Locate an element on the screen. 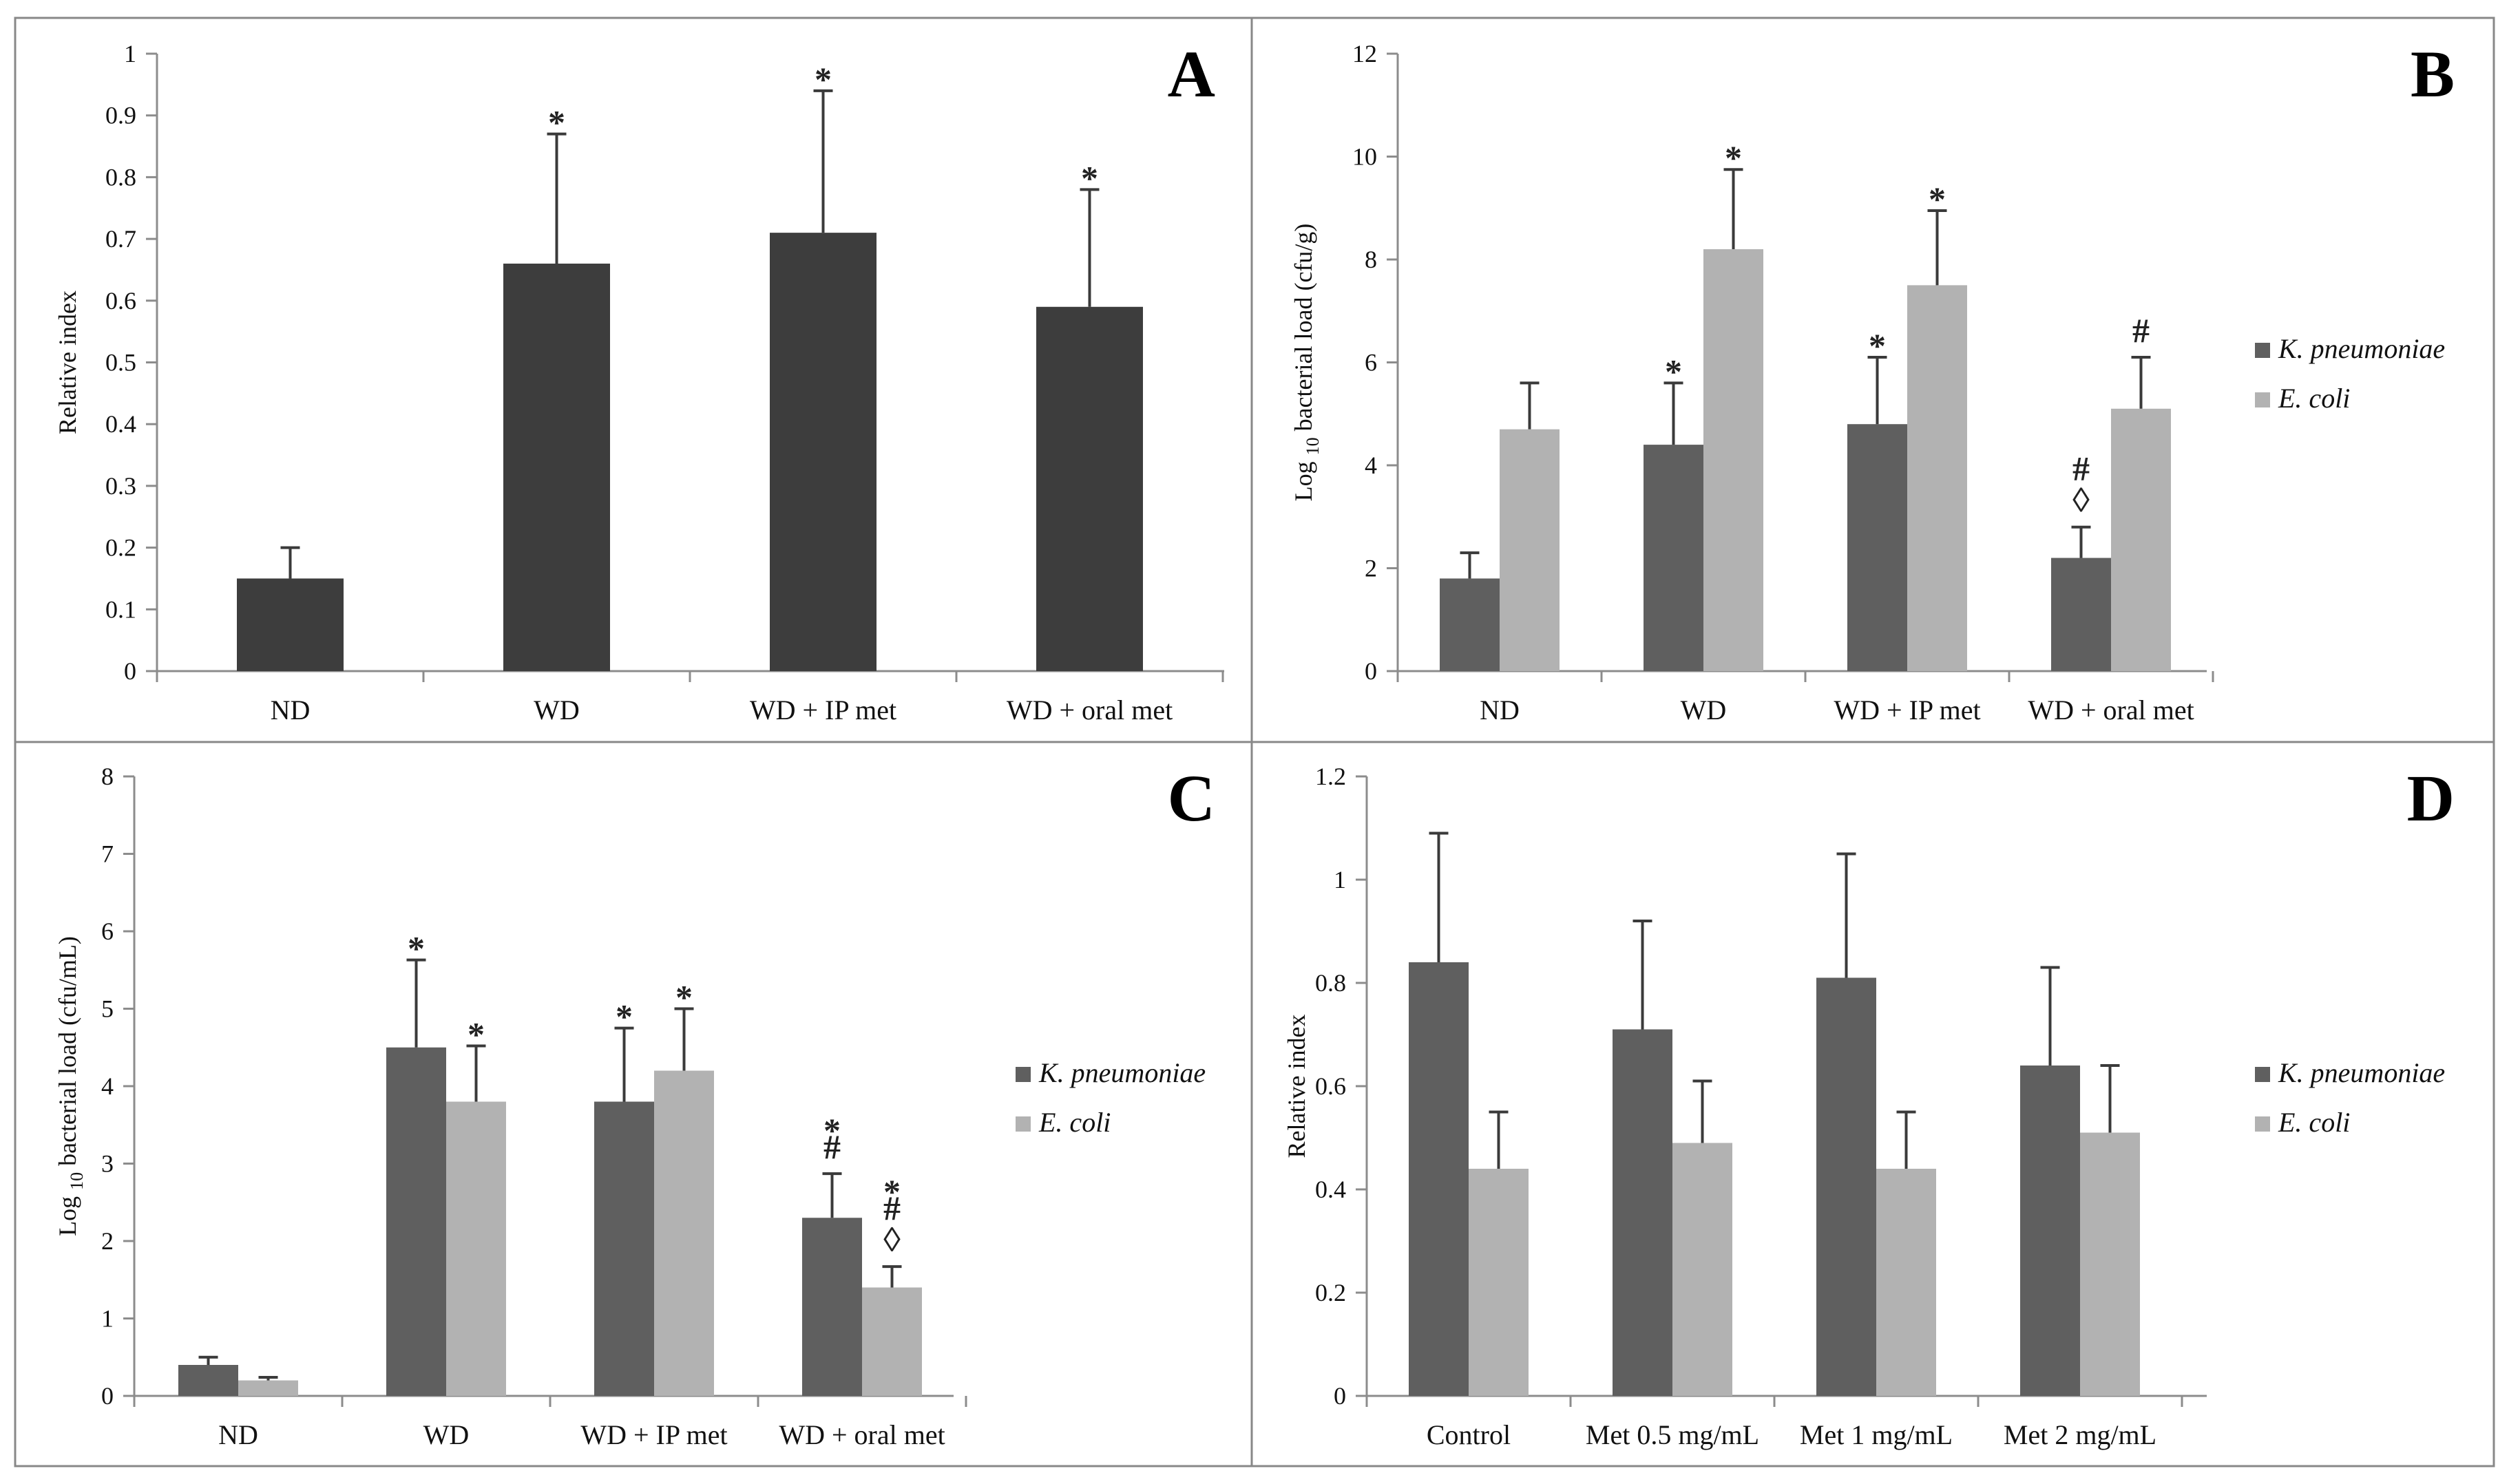 The height and width of the screenshot is (1484, 2509). x-tick-label: Met 1 mg/mL is located at coordinates (1877, 1434).